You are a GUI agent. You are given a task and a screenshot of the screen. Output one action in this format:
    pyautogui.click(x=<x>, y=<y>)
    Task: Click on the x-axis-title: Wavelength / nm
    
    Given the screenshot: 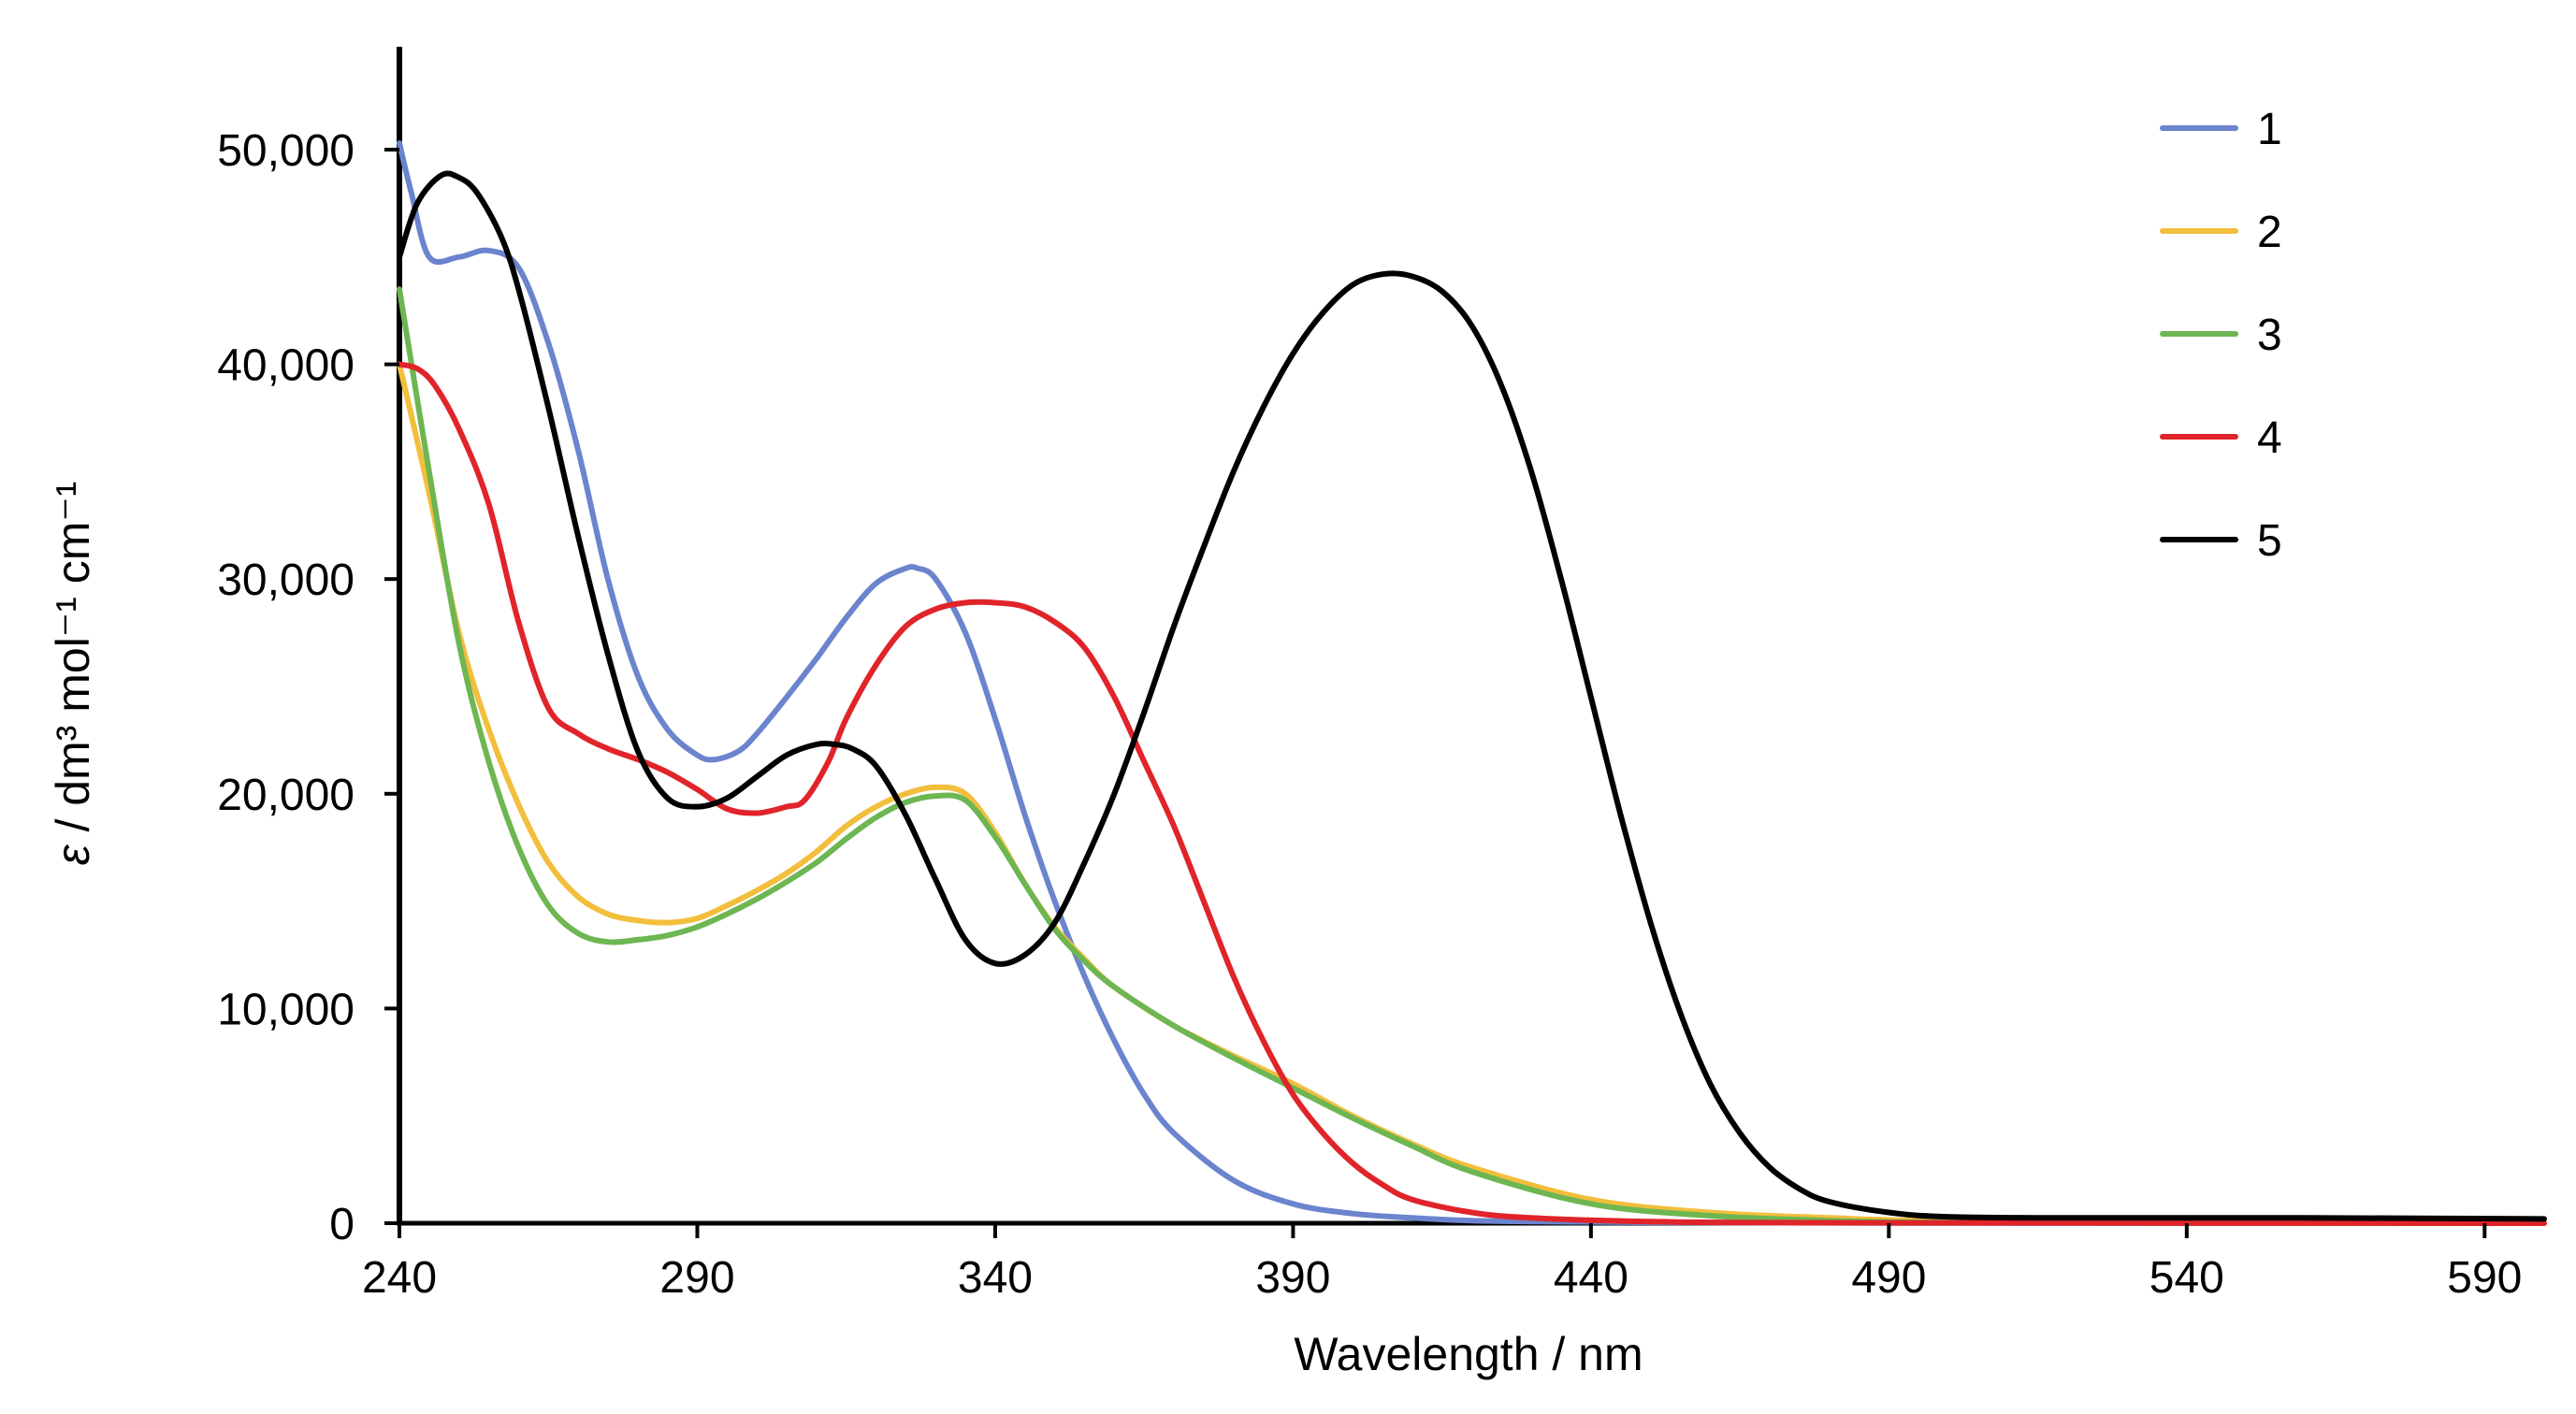 What is the action you would take?
    pyautogui.click(x=1468, y=1354)
    